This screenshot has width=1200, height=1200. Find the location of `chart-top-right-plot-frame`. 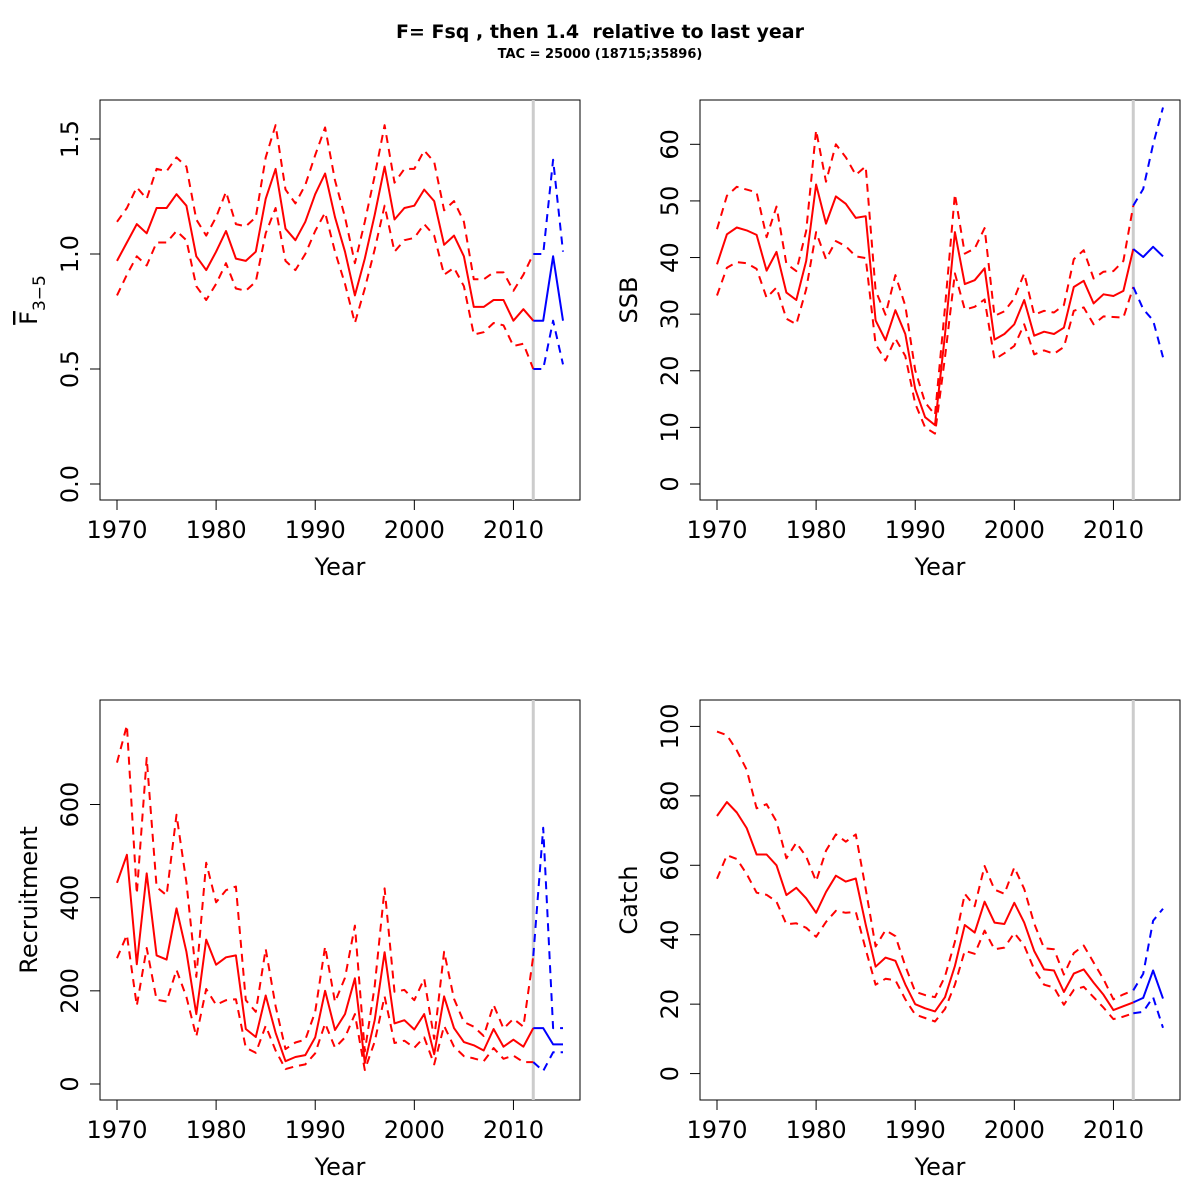

chart-top-right-plot-frame is located at coordinates (940, 300).